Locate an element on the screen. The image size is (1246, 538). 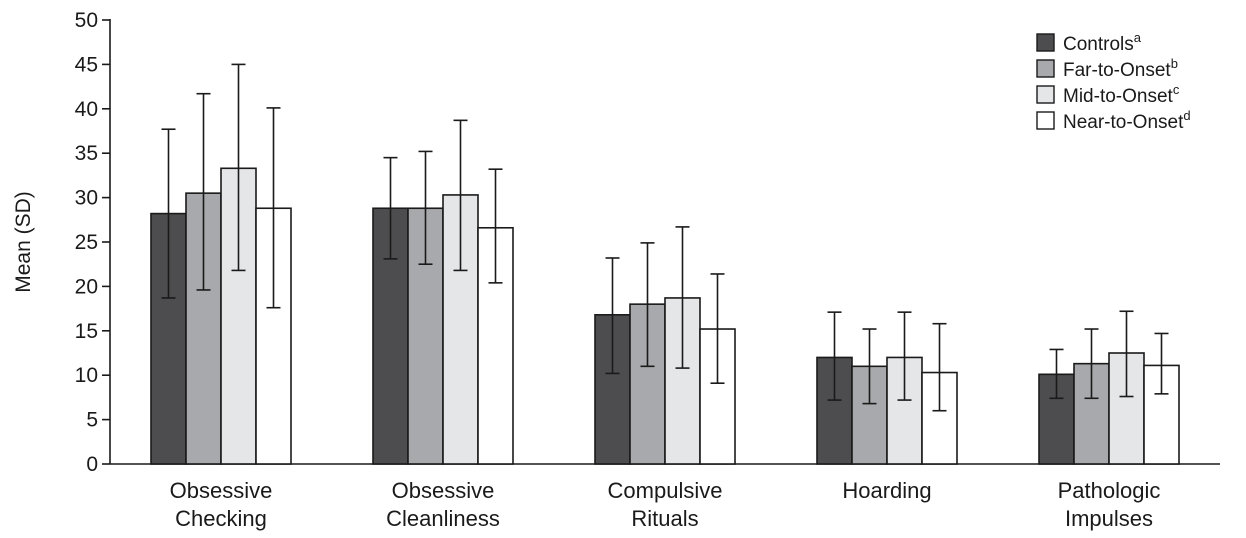
legend-label: Far-to-Onsetb is located at coordinates (1120, 68).